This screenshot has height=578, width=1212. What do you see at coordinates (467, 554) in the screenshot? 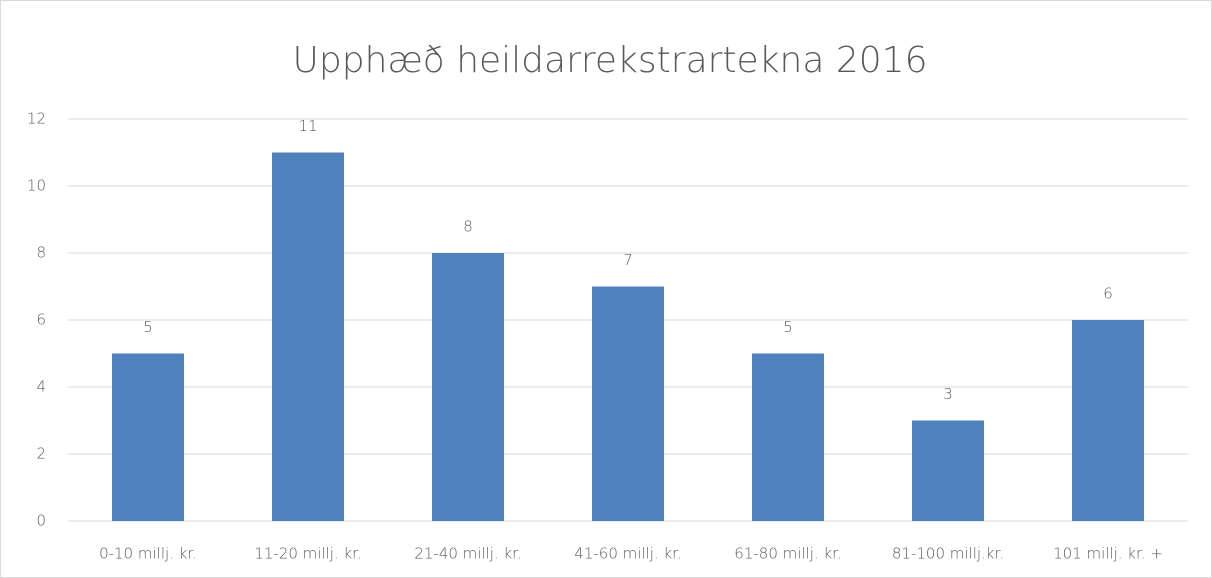
I see `x-tick-label: 21-40 millj. kr.` at bounding box center [467, 554].